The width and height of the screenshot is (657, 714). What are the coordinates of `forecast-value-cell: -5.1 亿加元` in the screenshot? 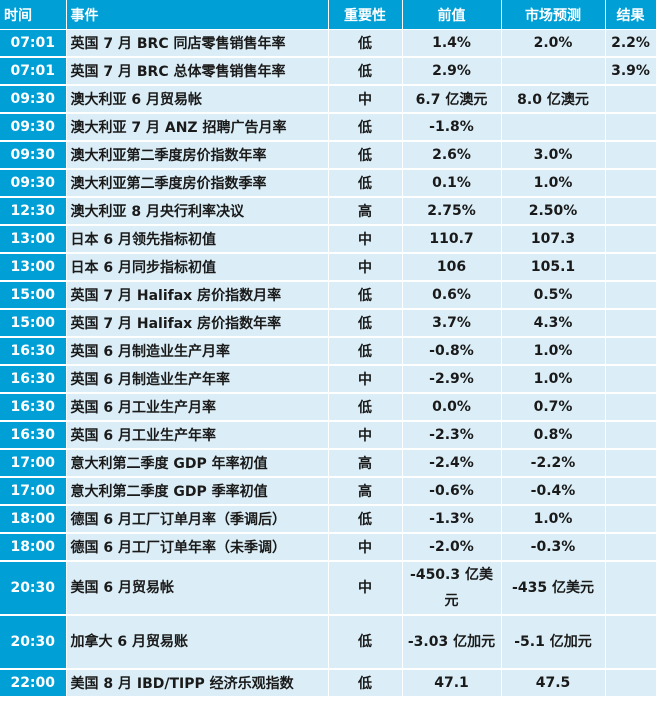 It's located at (553, 642).